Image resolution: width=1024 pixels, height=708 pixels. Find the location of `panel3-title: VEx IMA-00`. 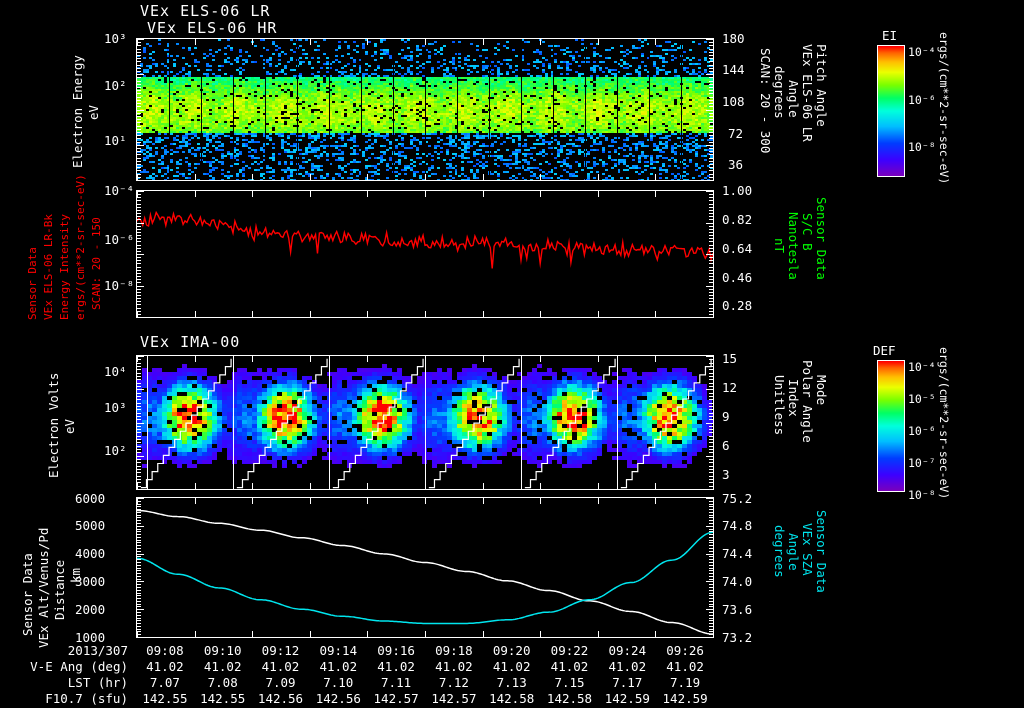

panel3-title: VEx IMA-00 is located at coordinates (190, 342).